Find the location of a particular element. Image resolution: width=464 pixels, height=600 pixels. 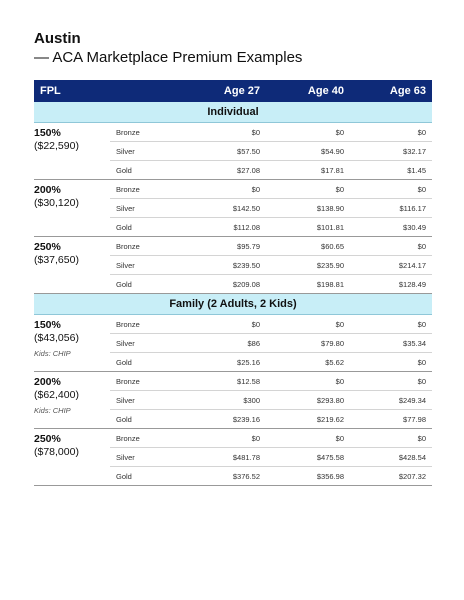

fpl-income: ($43,056) is located at coordinates (56, 338).